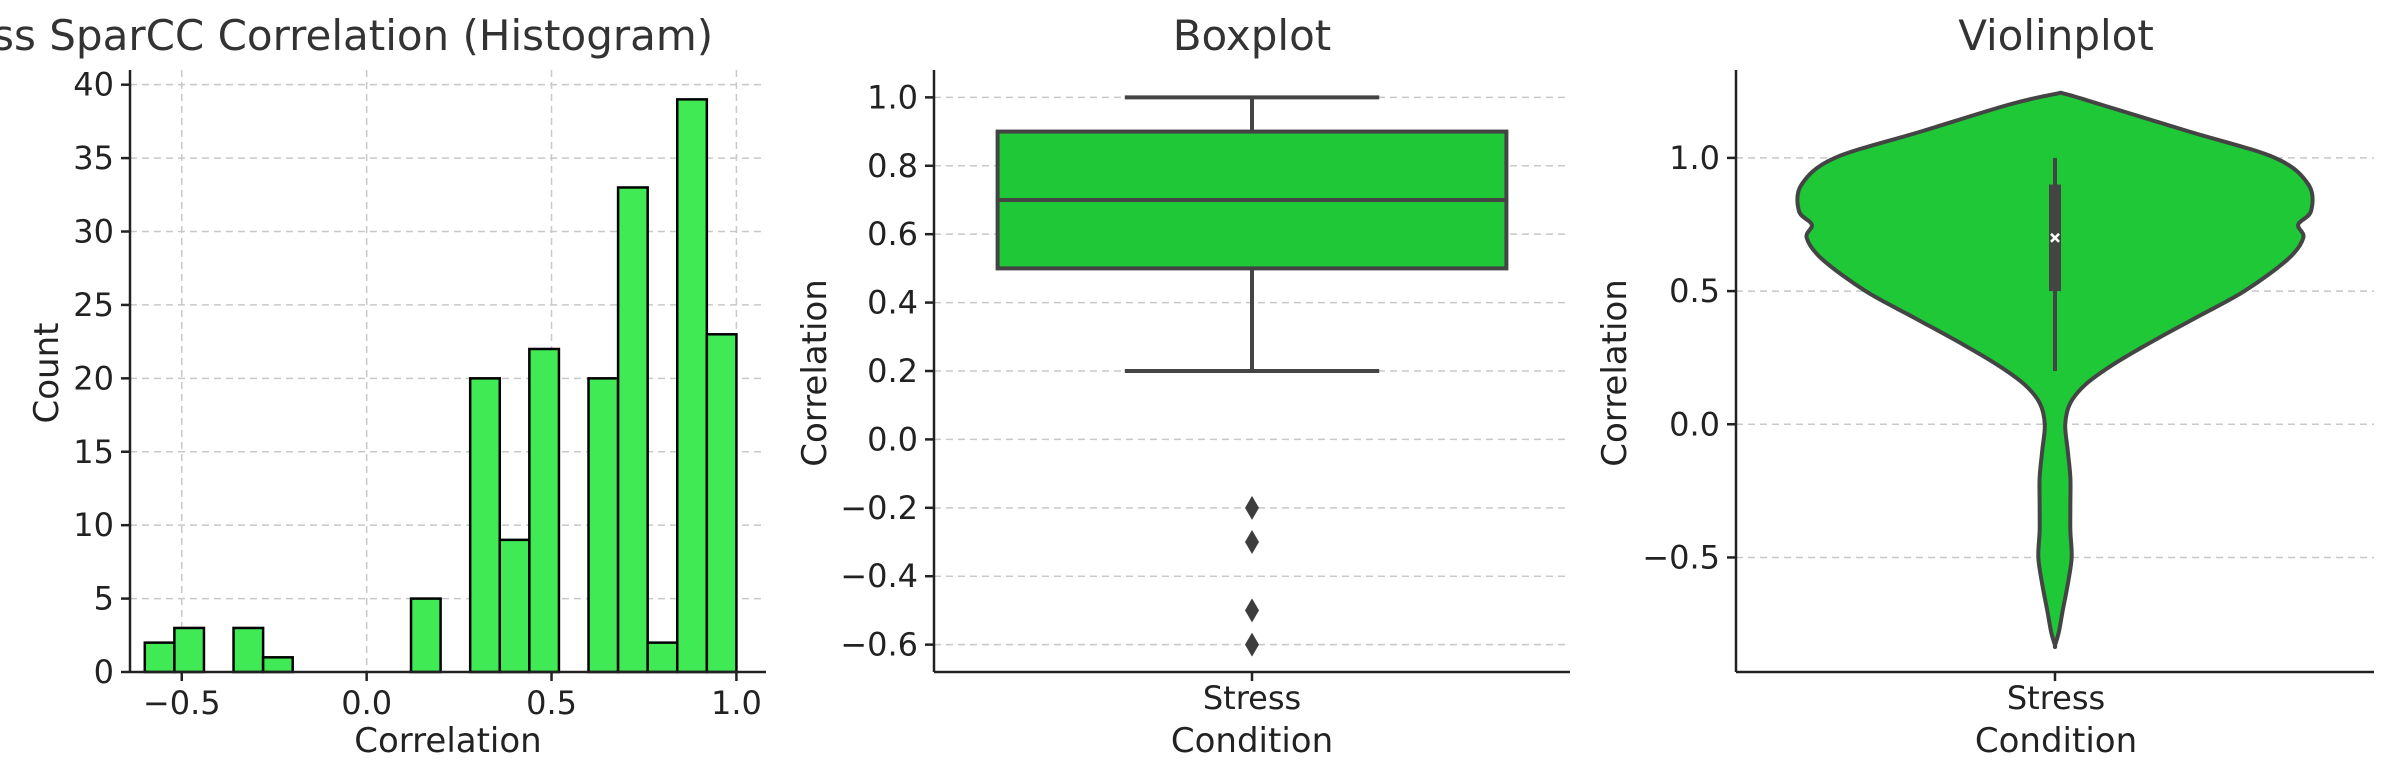  Describe the element at coordinates (892, 166) in the screenshot. I see `boxplot-ytick-label: 0.8` at that location.